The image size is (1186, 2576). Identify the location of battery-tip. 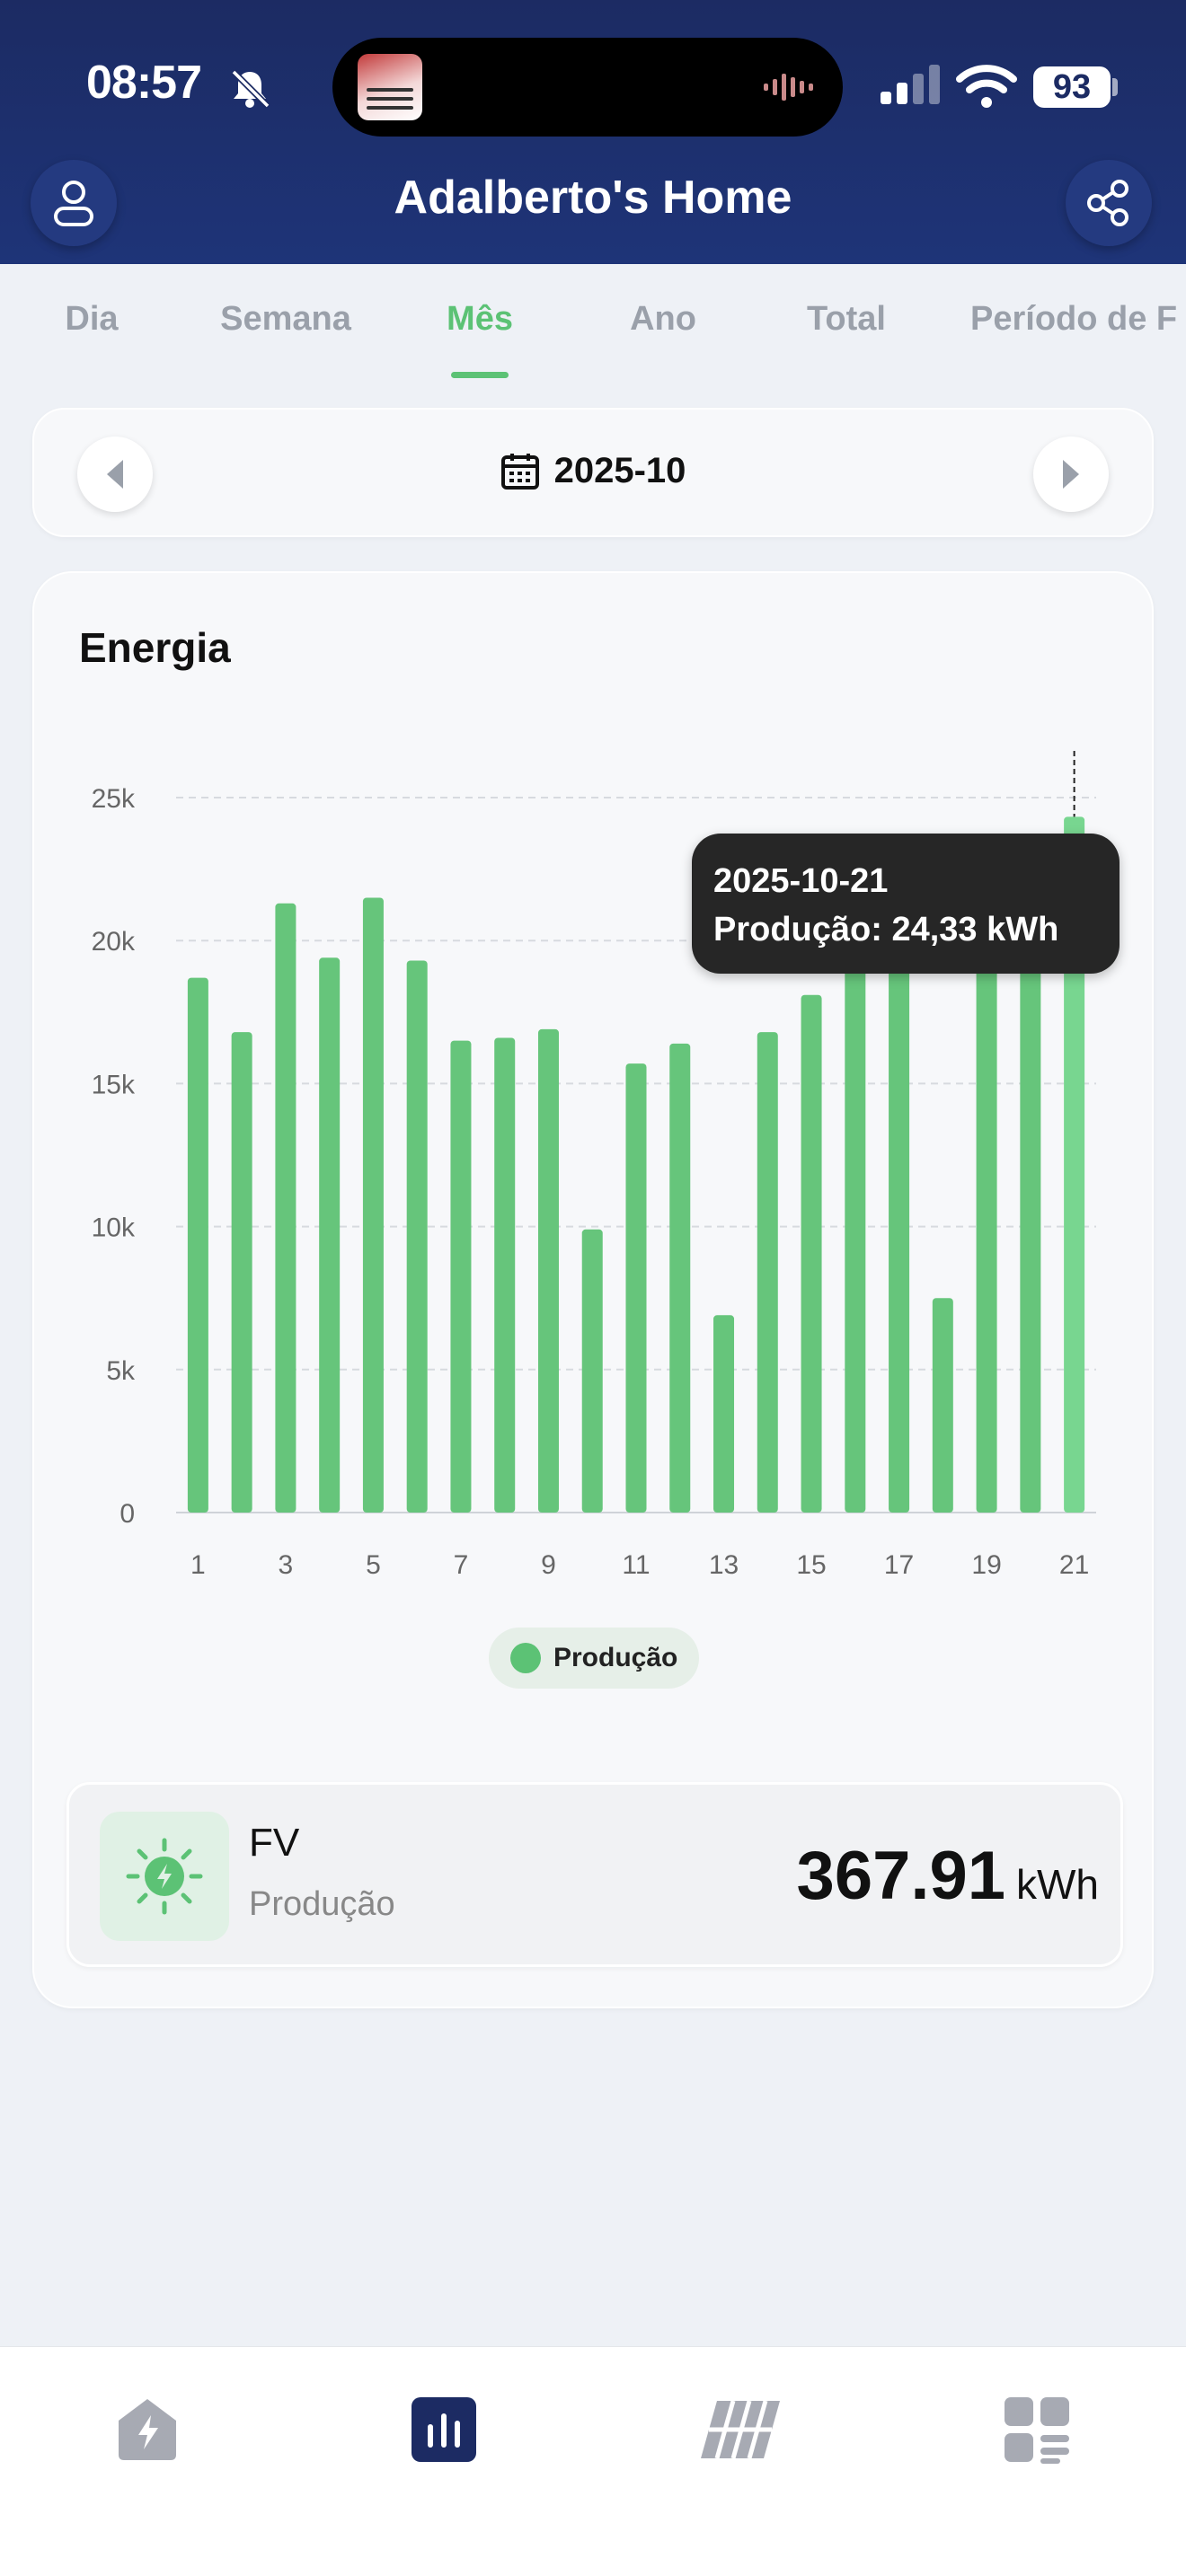
(1115, 87).